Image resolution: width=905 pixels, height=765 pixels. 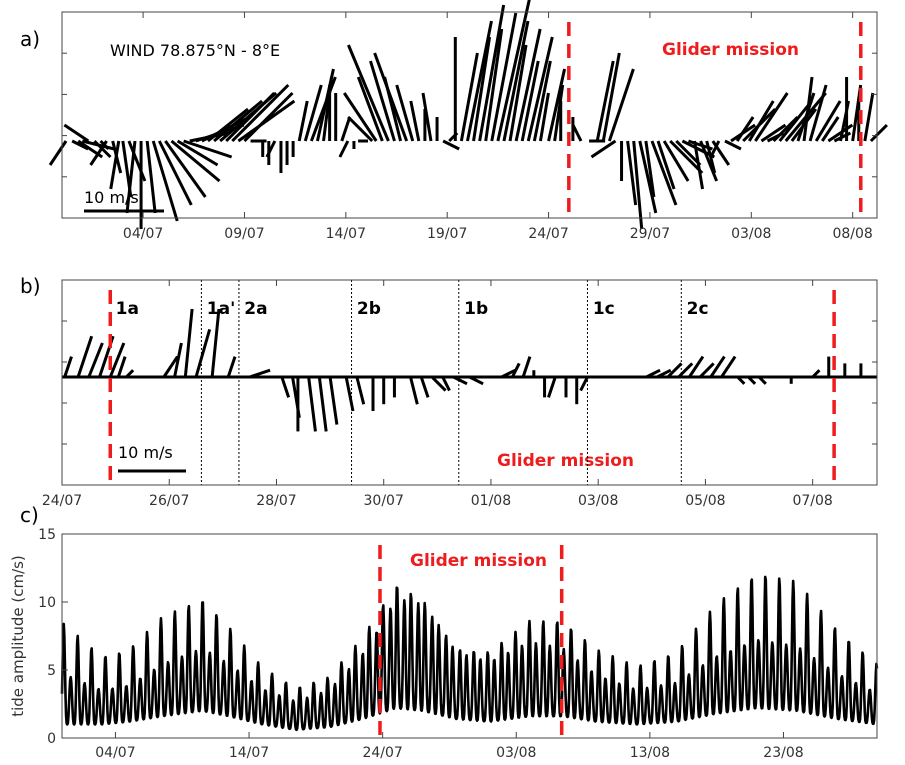 I want to click on a-x-tick-label: 03/08, so click(x=751, y=234).